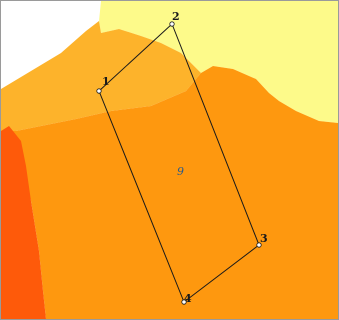 The width and height of the screenshot is (339, 320). What do you see at coordinates (264, 238) in the screenshot?
I see `vertex-label-3: 3` at bounding box center [264, 238].